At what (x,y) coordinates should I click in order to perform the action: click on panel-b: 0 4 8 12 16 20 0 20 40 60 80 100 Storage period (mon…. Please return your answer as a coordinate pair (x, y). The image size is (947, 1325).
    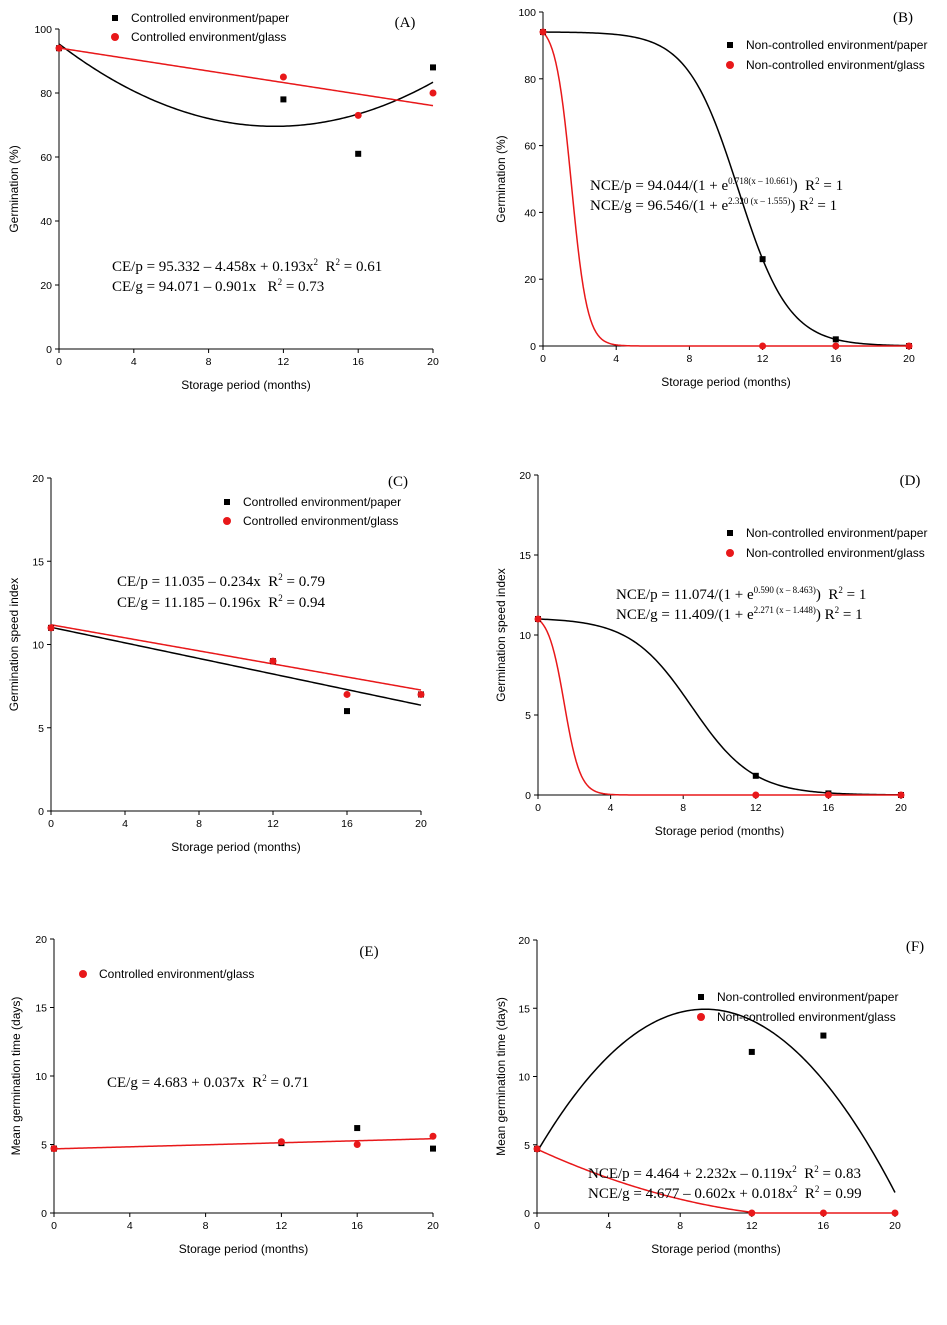
    Looking at the image, I should click on (710, 198).